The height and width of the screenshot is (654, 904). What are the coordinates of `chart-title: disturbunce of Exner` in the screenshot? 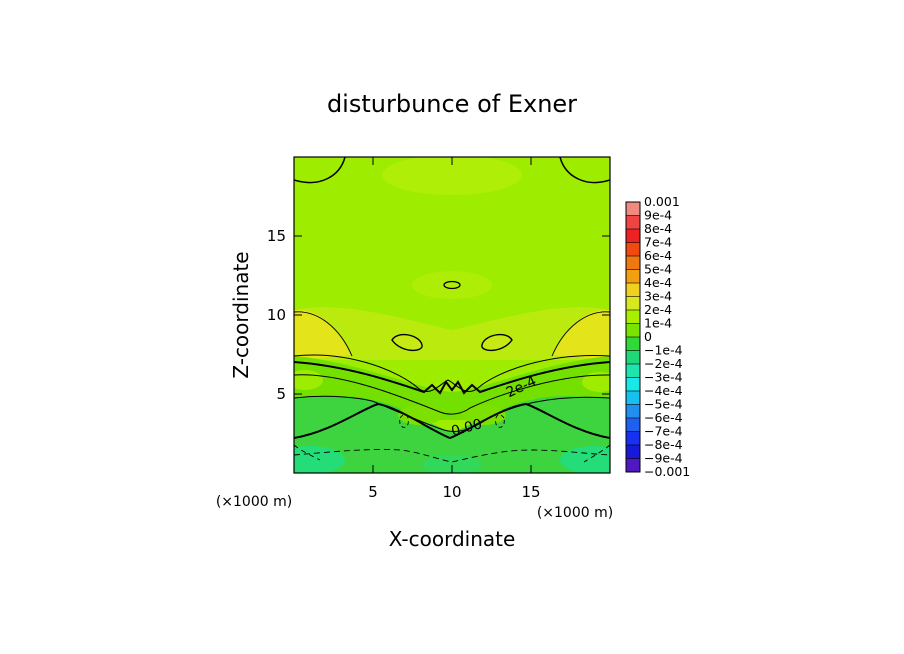 It's located at (452, 104).